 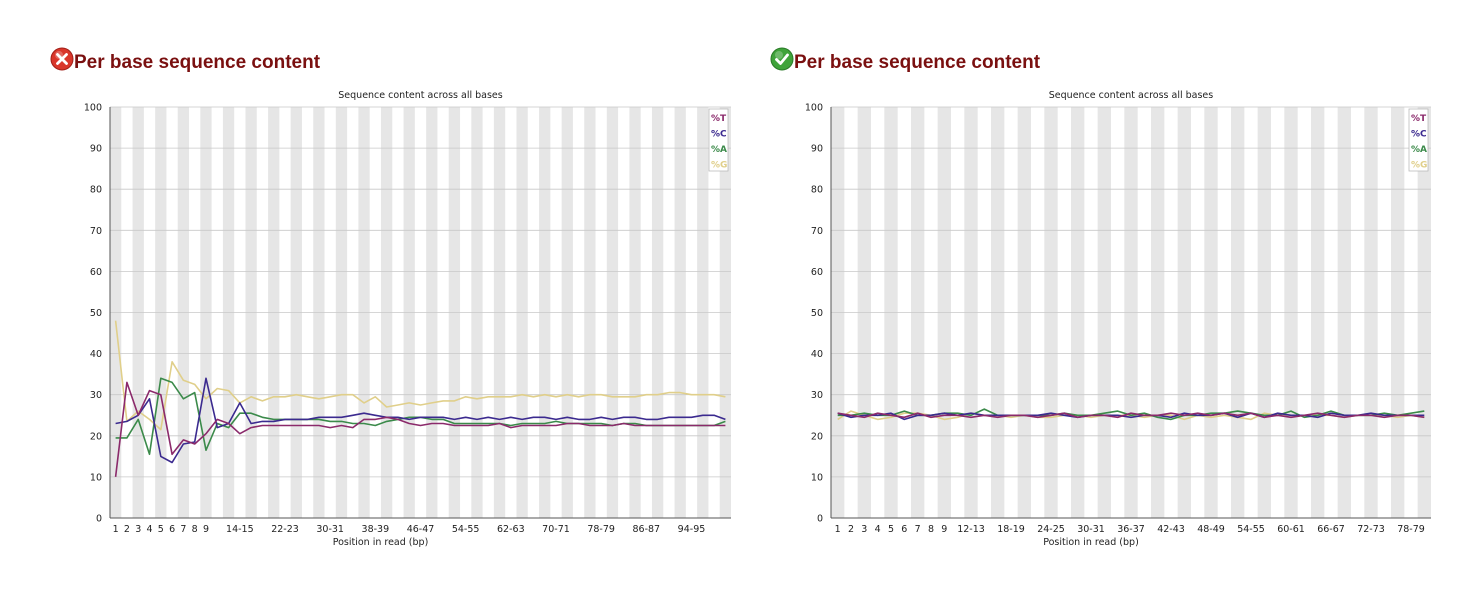 I want to click on x-tick-label: 22-23, so click(x=285, y=529).